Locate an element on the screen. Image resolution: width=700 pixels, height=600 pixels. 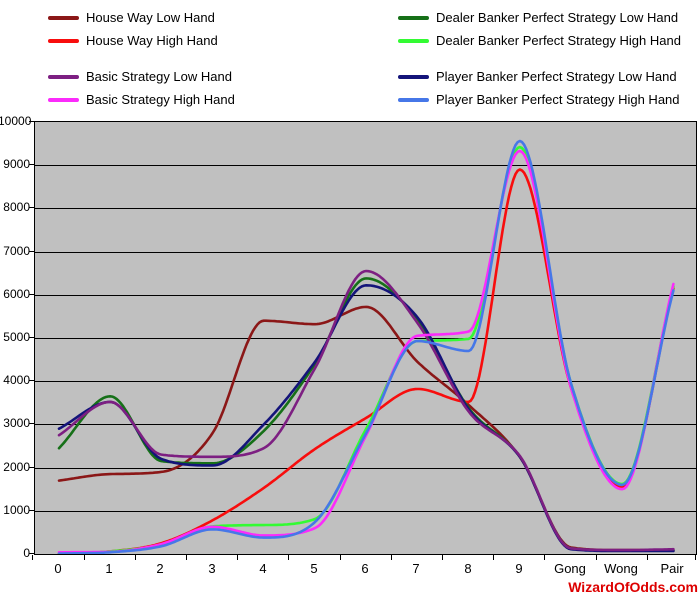
x-axis-label: Pair is located at coordinates (672, 568).